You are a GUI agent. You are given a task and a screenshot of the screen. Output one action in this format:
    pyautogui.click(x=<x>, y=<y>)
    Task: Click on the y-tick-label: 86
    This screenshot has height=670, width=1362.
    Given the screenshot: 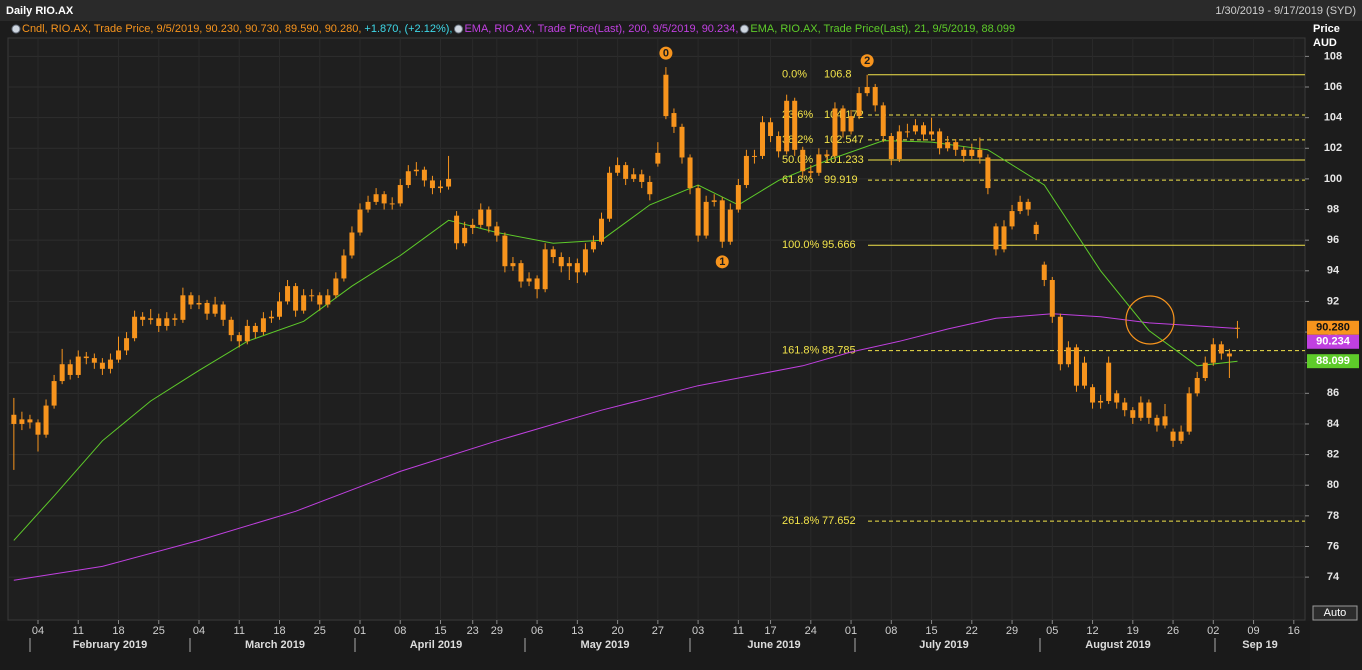 What is the action you would take?
    pyautogui.click(x=1333, y=393)
    